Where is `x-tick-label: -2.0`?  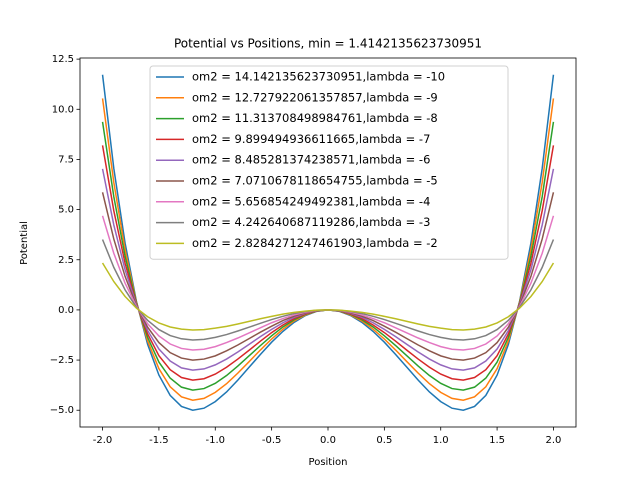
x-tick-label: -2.0 is located at coordinates (103, 440).